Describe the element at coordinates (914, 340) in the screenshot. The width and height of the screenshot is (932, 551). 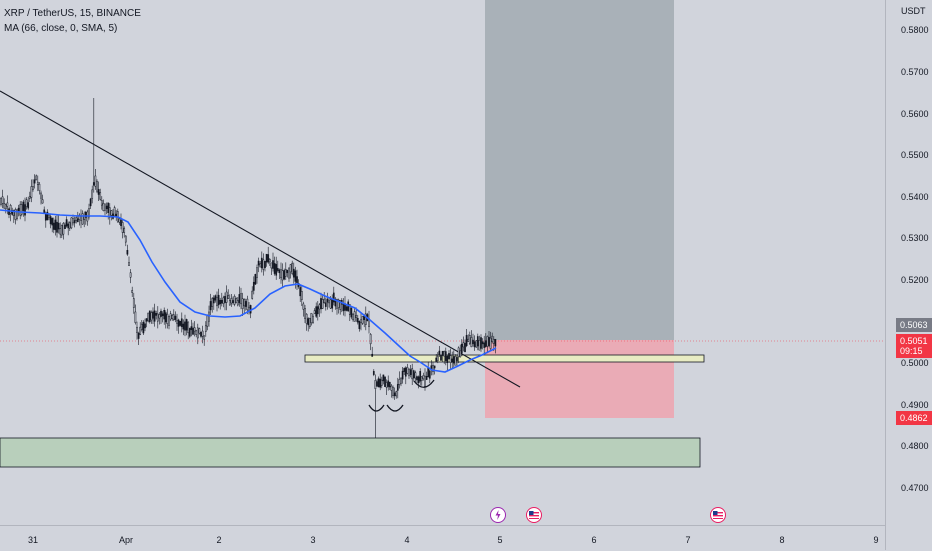
I see `current-price-tag: 0.5051` at that location.